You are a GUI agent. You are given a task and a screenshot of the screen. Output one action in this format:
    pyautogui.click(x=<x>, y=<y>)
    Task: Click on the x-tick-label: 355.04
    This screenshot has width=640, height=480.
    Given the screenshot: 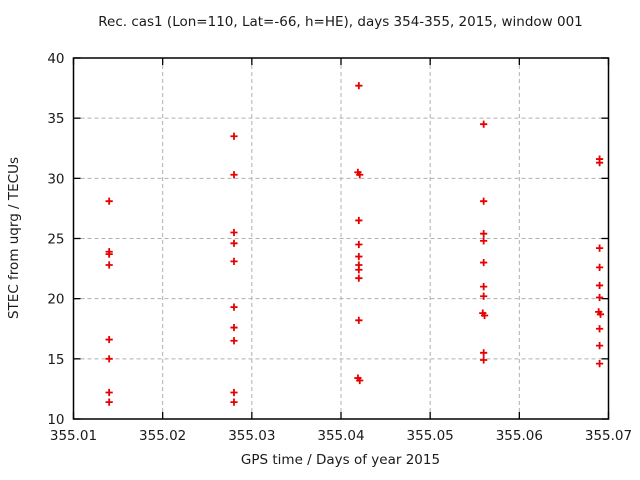 What is the action you would take?
    pyautogui.click(x=340, y=436)
    